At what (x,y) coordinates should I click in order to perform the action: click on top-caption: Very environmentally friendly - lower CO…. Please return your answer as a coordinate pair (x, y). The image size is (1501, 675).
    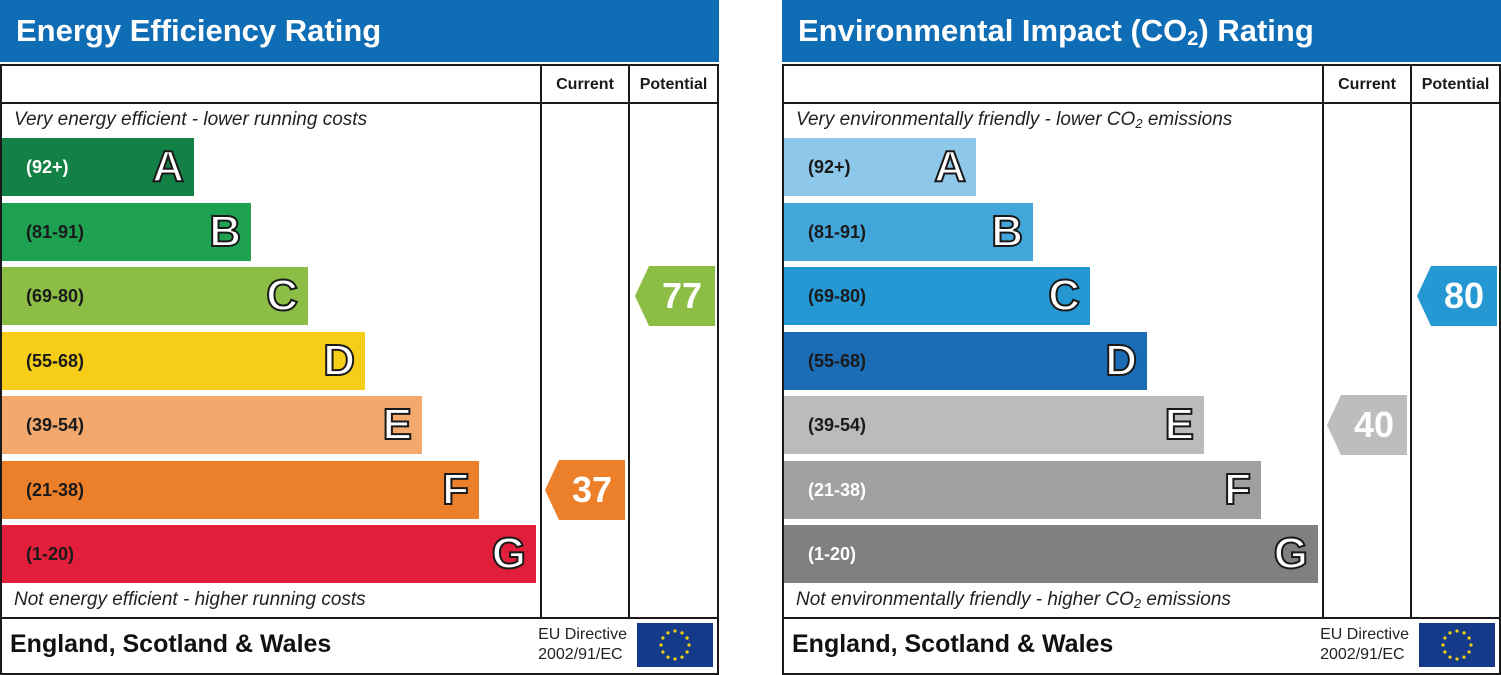
    Looking at the image, I should click on (1014, 120).